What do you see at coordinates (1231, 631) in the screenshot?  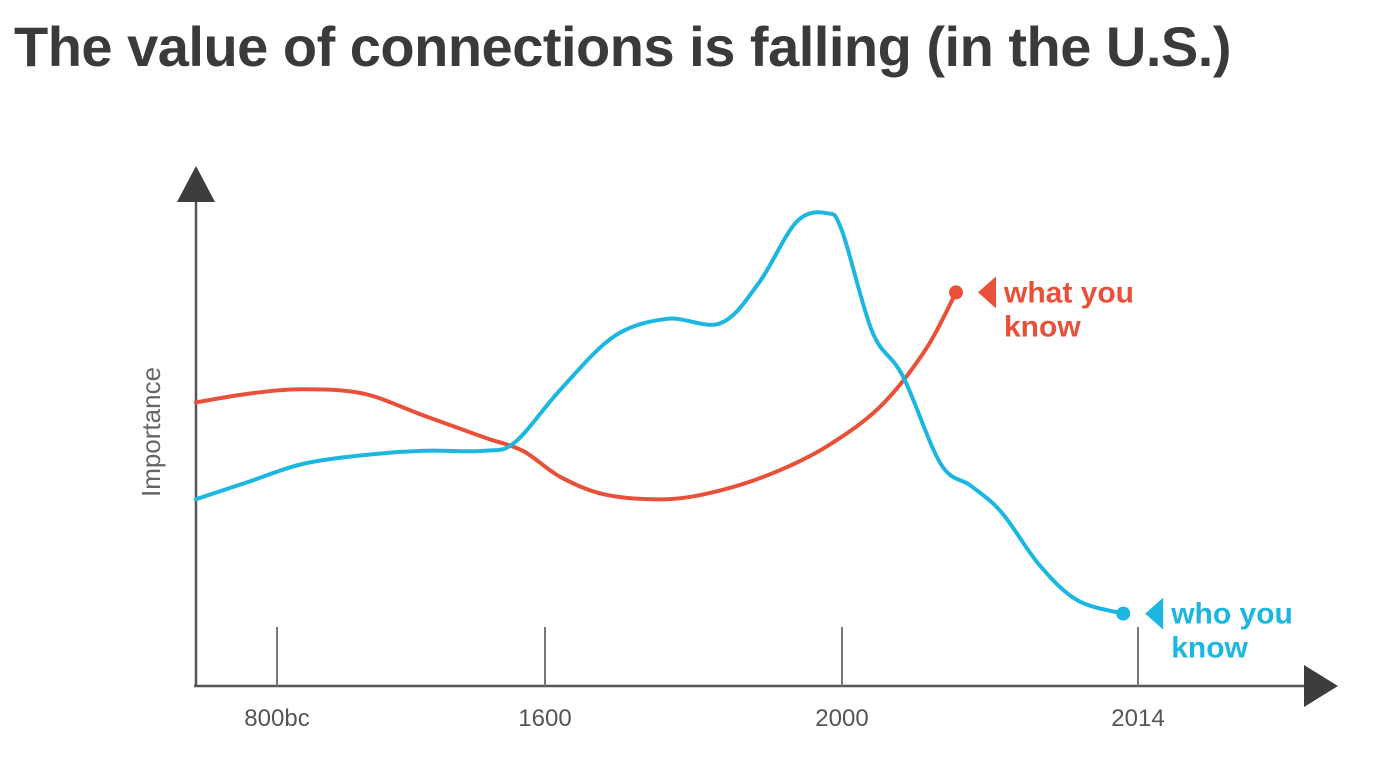 I see `series-label-who-you-know: who you know` at bounding box center [1231, 631].